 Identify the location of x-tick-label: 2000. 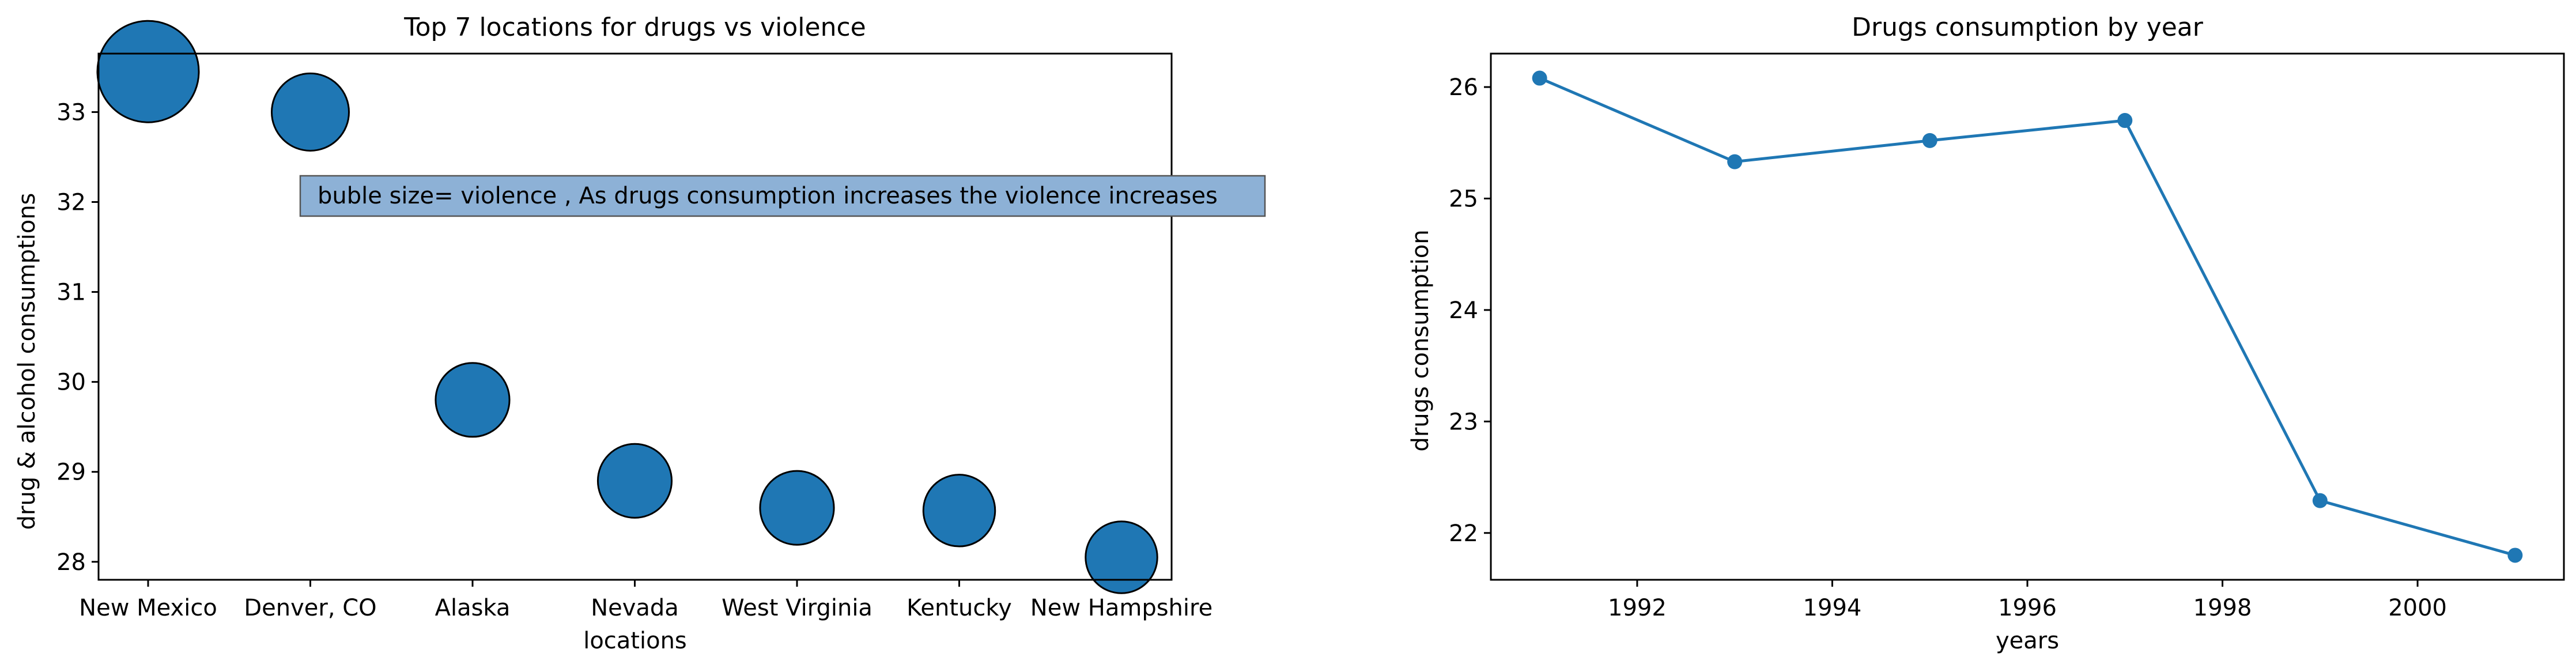
(2417, 608).